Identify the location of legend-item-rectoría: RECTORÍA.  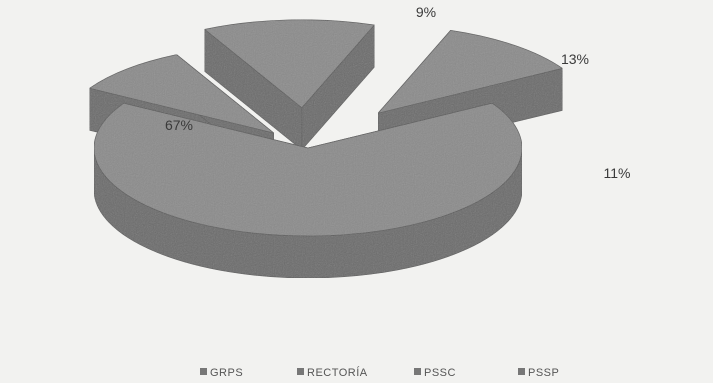
(332, 372).